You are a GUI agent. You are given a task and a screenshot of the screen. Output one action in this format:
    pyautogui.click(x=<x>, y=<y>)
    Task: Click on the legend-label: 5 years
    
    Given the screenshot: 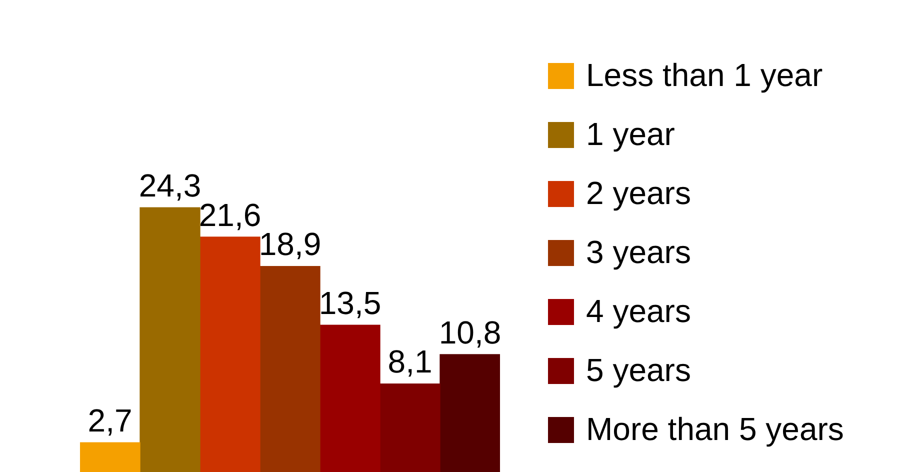 What is the action you would take?
    pyautogui.click(x=638, y=370)
    